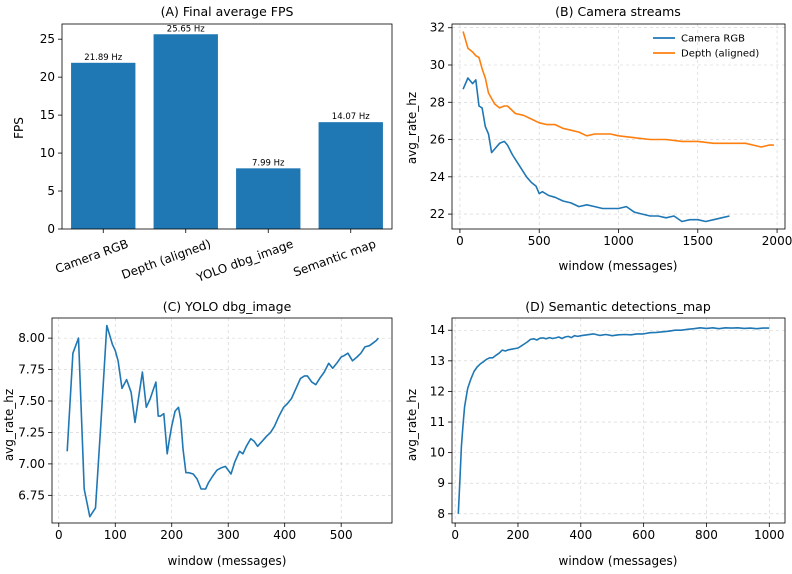  I want to click on y-tick-label-4: 20, so click(47, 77).